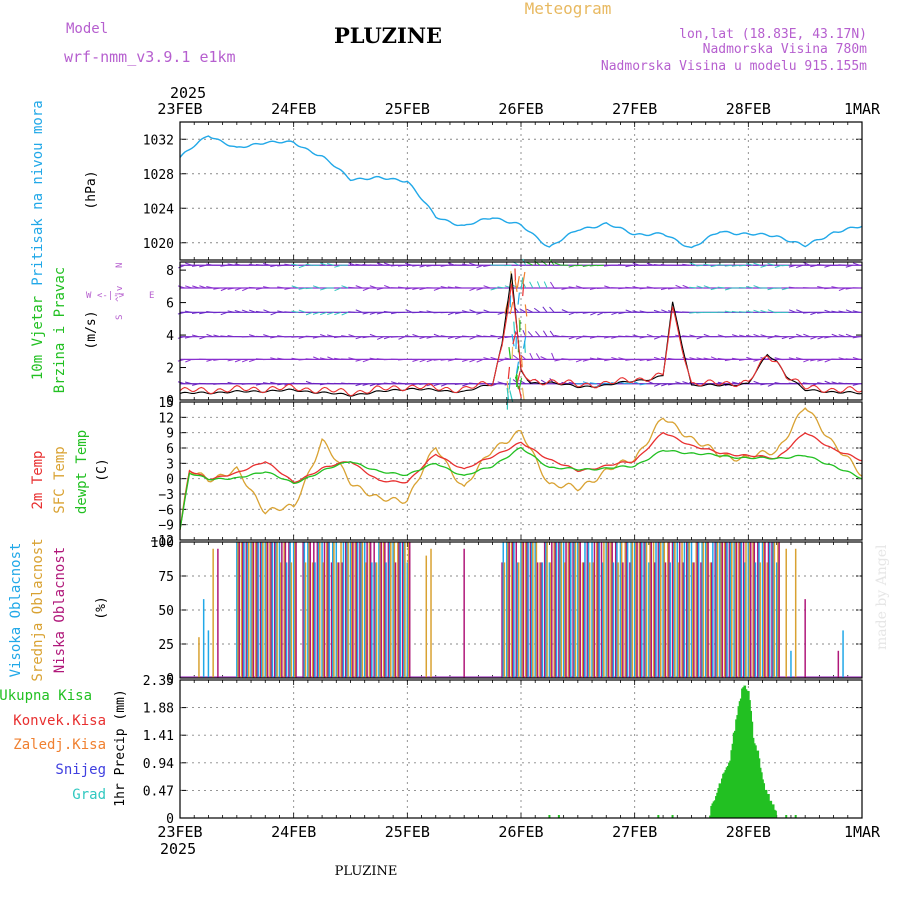  I want to click on temp-ylabel-1: 2m Temp, so click(38, 479).